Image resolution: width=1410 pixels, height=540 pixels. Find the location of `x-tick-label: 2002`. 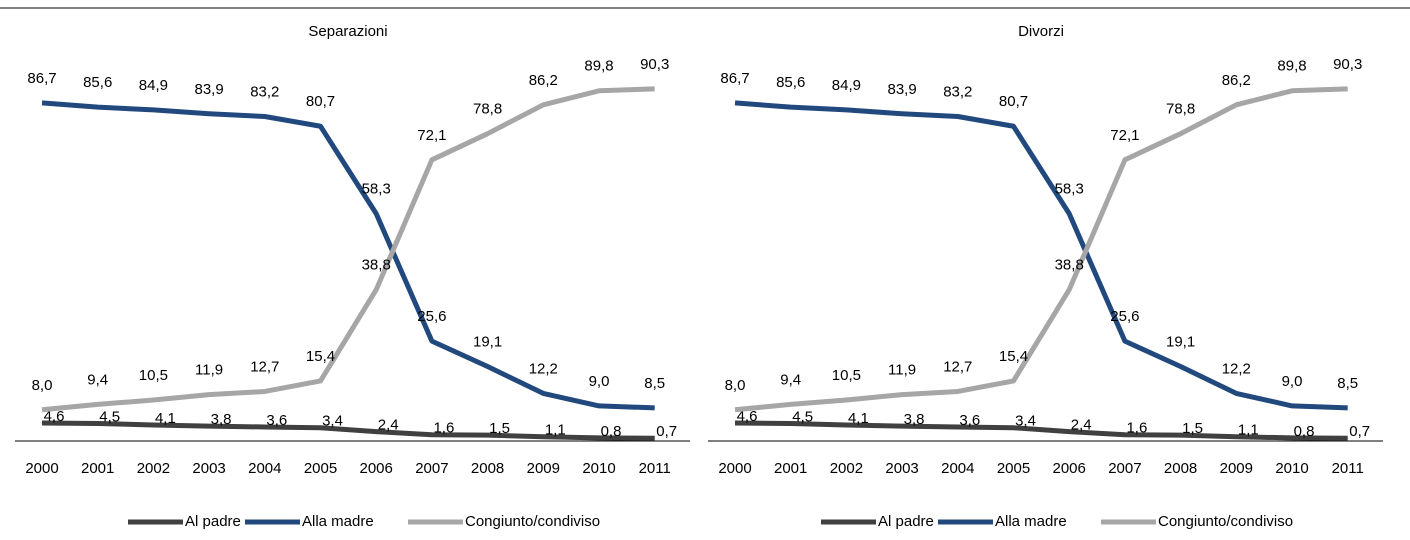

x-tick-label: 2002 is located at coordinates (153, 468).